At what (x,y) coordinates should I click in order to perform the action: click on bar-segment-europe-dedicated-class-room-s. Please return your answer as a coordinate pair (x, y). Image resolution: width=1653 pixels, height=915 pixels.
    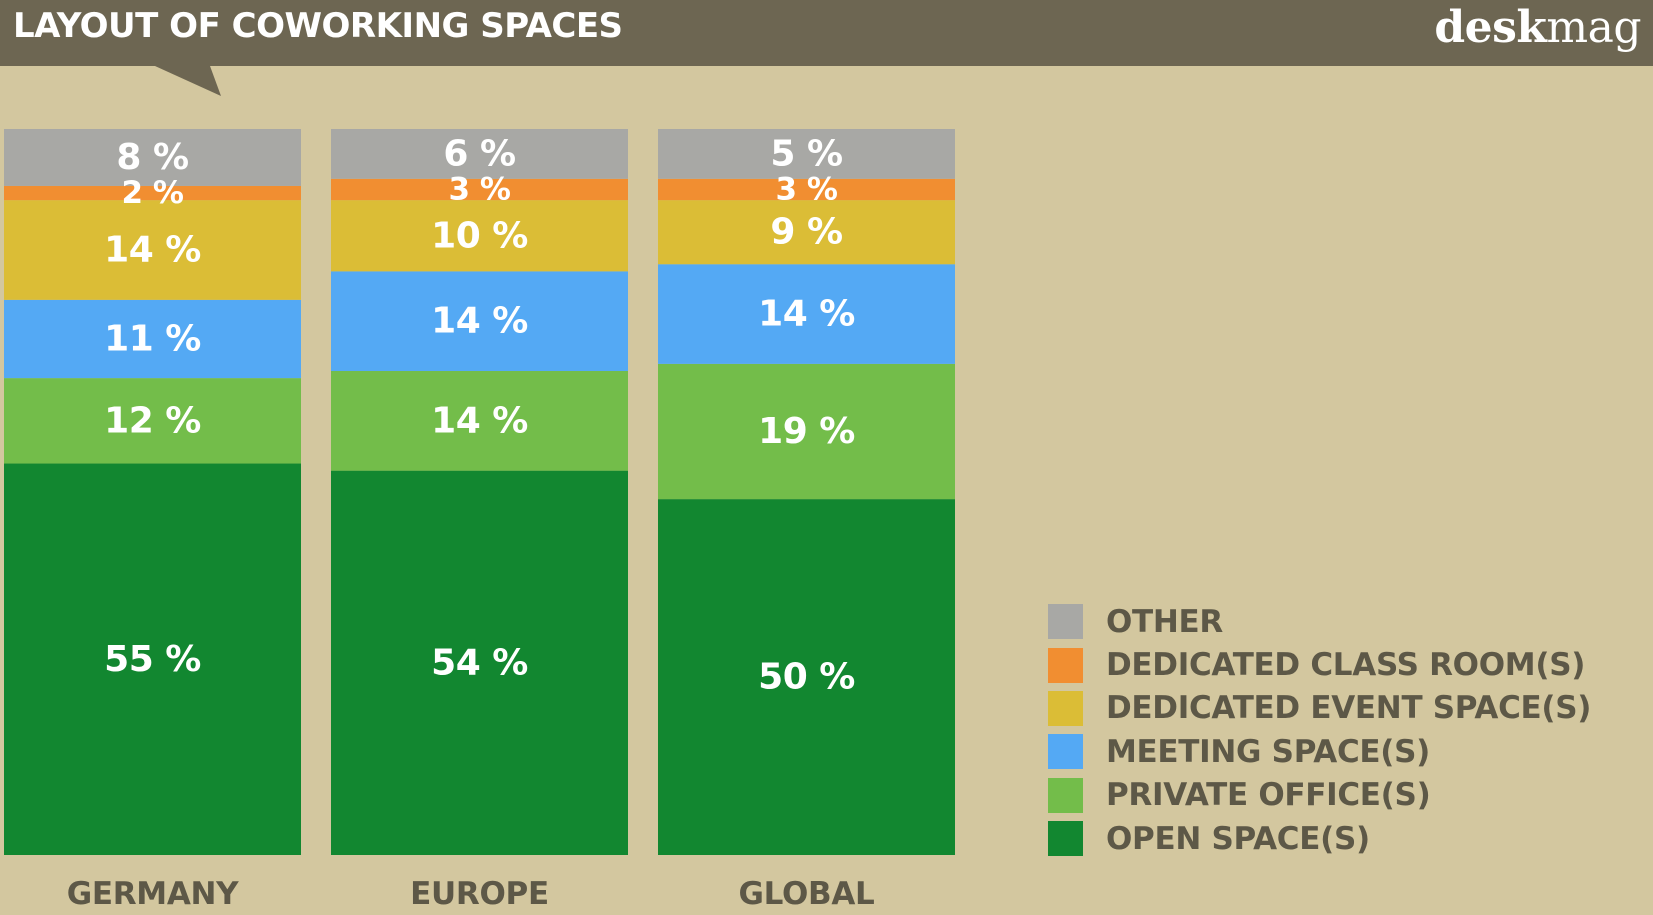
    Looking at the image, I should click on (479, 189).